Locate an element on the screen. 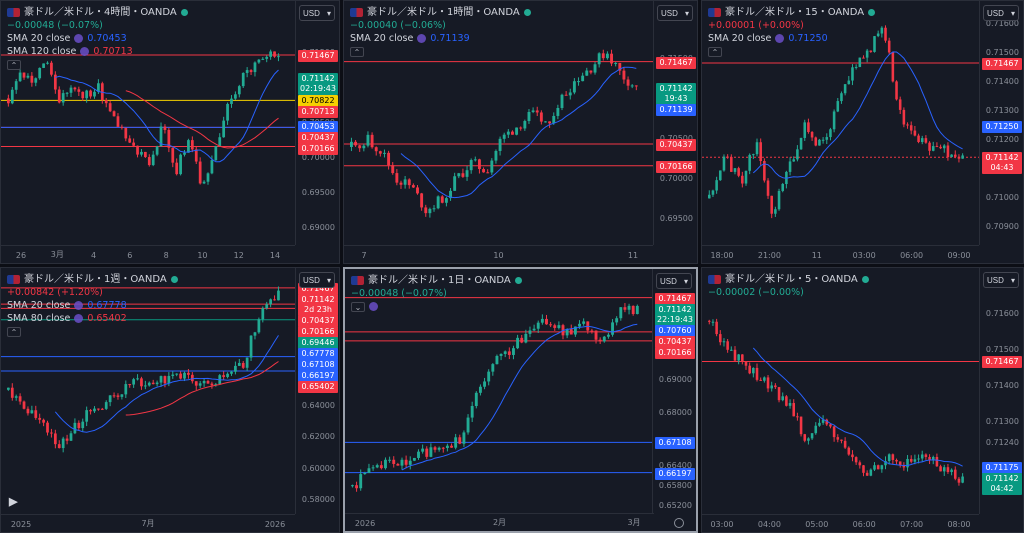 This screenshot has width=1024, height=533. symbol-title: 豪ドル／米ドル・1時間・OANDA is located at coordinates (443, 12).